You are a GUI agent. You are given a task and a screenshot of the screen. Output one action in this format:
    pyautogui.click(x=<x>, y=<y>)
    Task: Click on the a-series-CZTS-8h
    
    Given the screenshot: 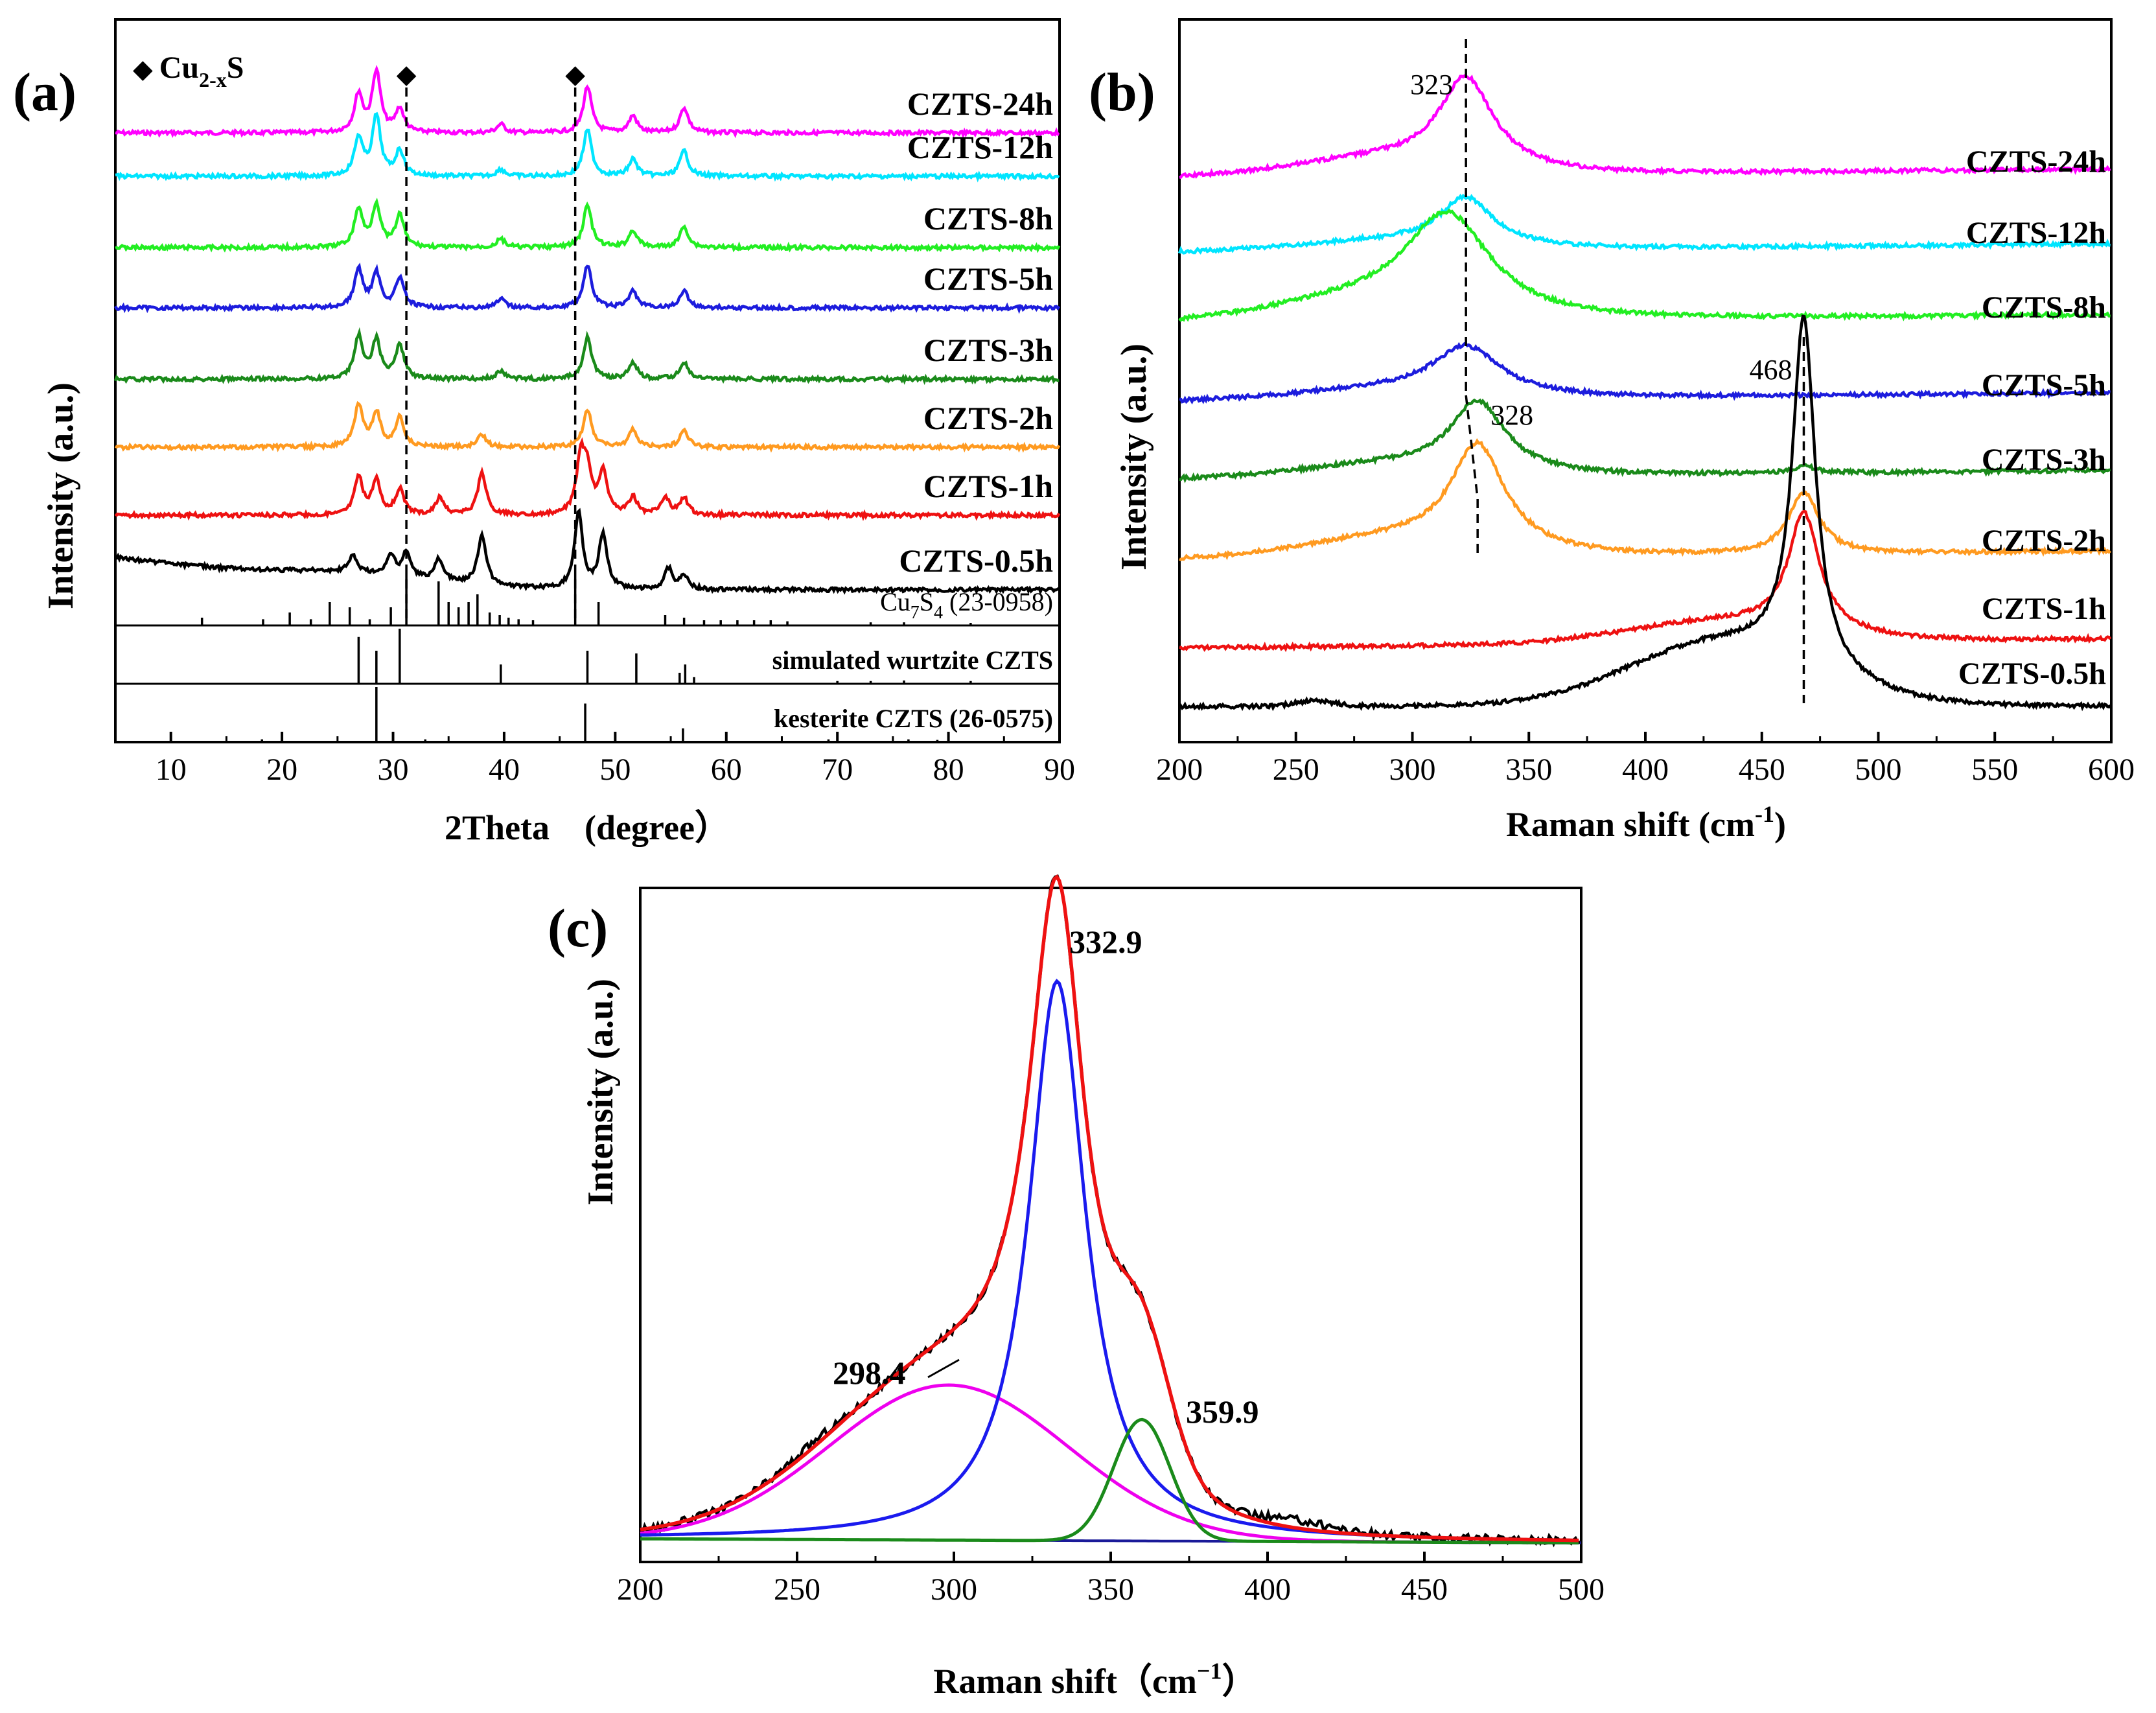 What is the action you would take?
    pyautogui.click(x=588, y=225)
    